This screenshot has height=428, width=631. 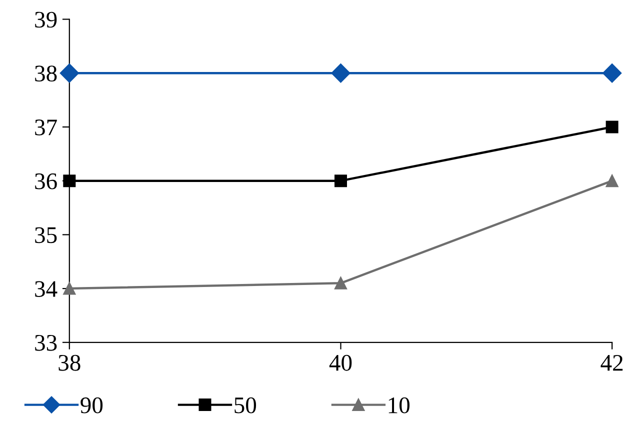 What do you see at coordinates (69, 362) in the screenshot?
I see `x-tick-label: 38` at bounding box center [69, 362].